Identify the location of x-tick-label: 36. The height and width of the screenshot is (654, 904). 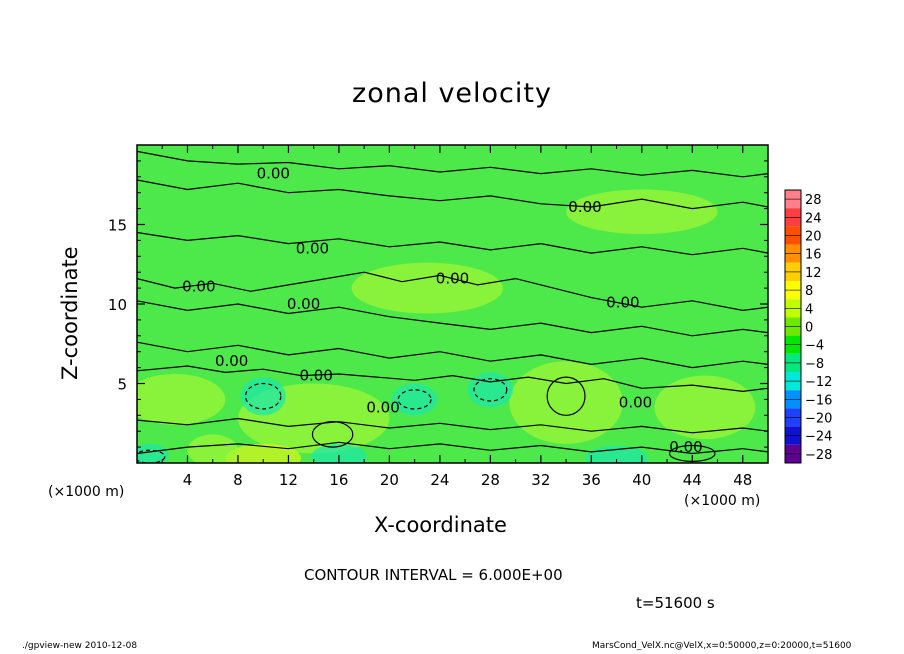
(591, 480).